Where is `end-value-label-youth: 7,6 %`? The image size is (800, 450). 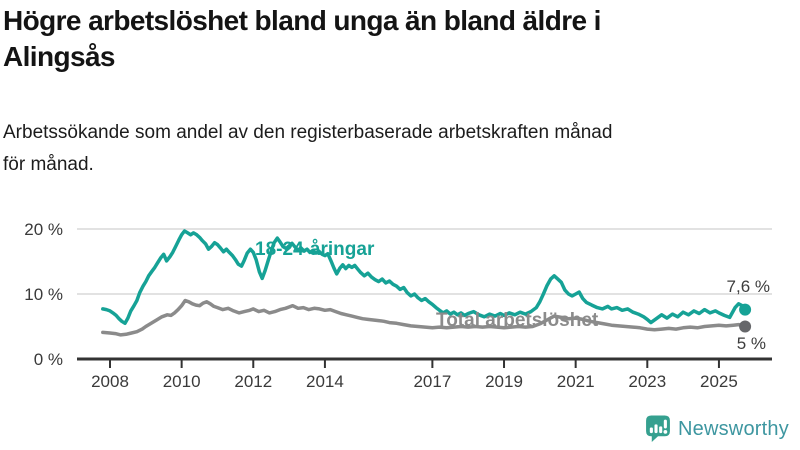
end-value-label-youth: 7,6 % is located at coordinates (748, 286).